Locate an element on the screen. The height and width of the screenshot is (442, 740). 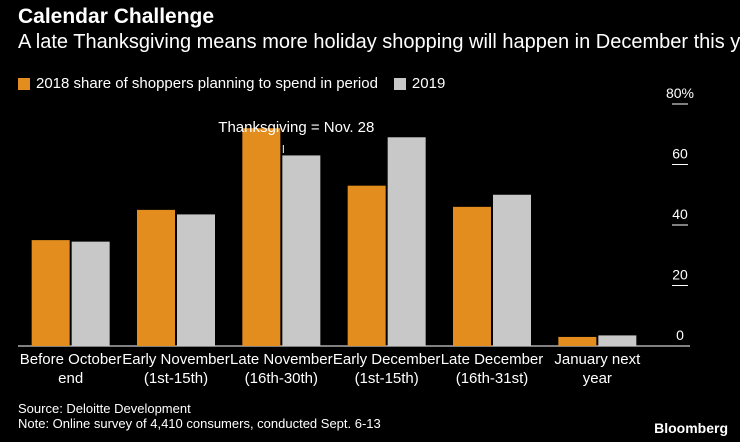
x-tick-label: Late December (16th-31st) is located at coordinates (492, 369).